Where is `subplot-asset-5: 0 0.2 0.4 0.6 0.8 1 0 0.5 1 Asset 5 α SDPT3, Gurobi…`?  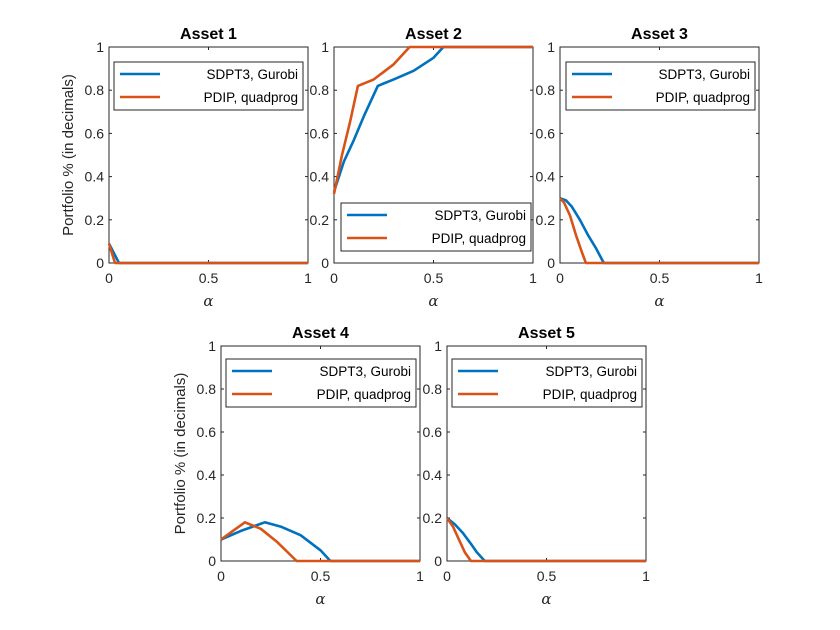
subplot-asset-5: 0 0.2 0.4 0.6 0.8 1 0 0.5 1 Asset 5 α SDPT3, Gurobi… is located at coordinates (537, 466).